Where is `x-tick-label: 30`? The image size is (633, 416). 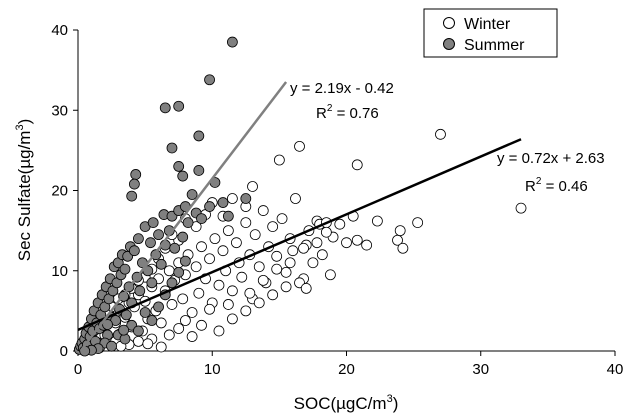 x-tick-label: 30 is located at coordinates (480, 369).